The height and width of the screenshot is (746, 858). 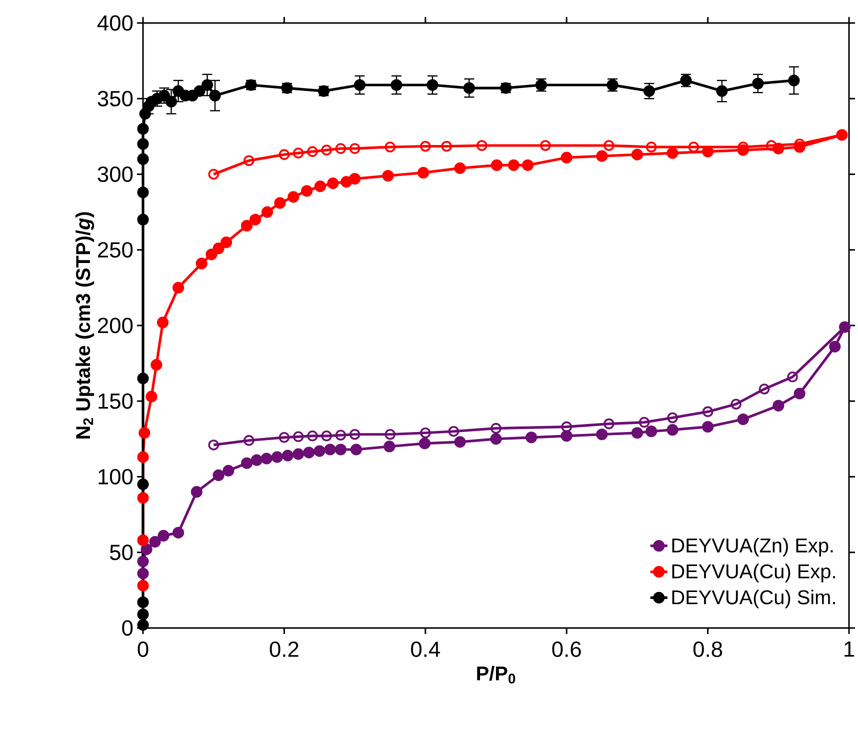 What do you see at coordinates (115, 174) in the screenshot?
I see `y-tick-label: 300` at bounding box center [115, 174].